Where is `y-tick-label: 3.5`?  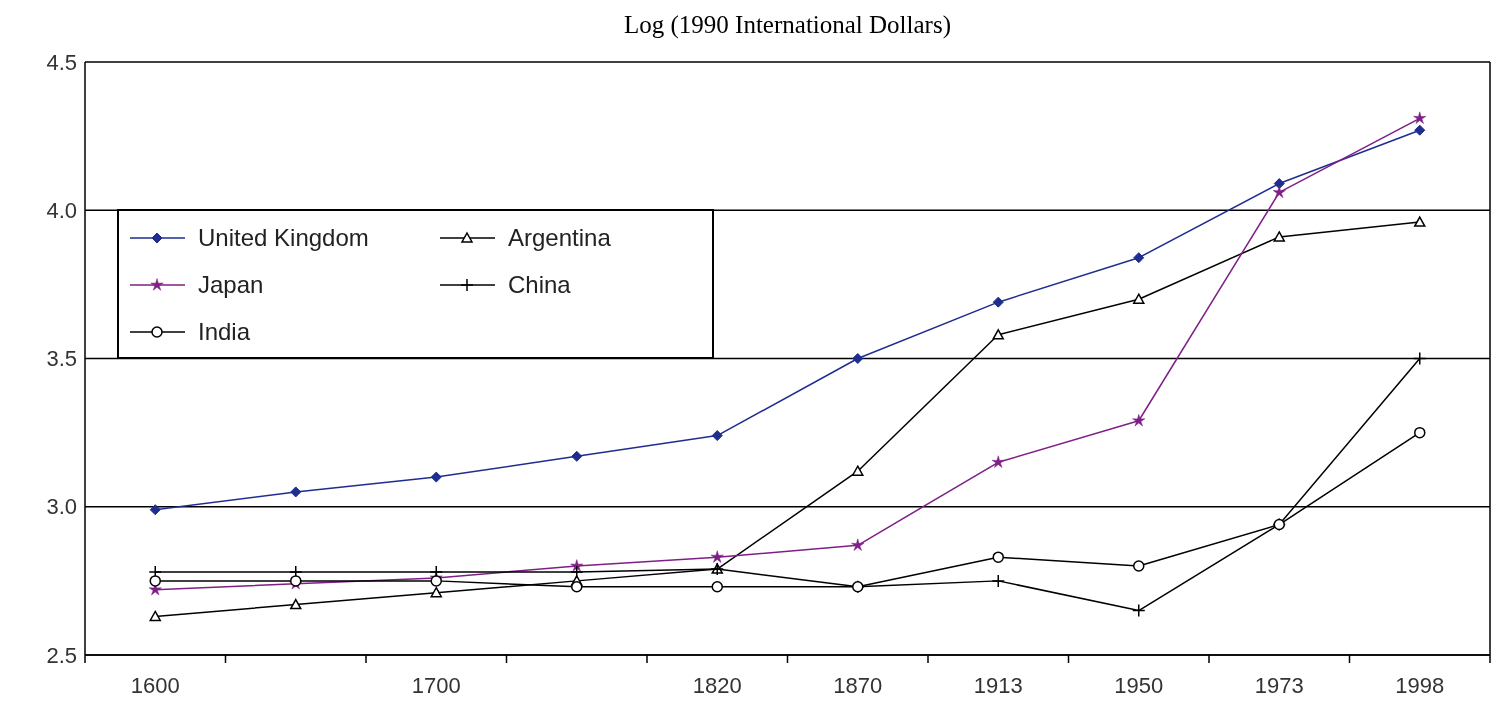
y-tick-label: 3.5 is located at coordinates (61, 359).